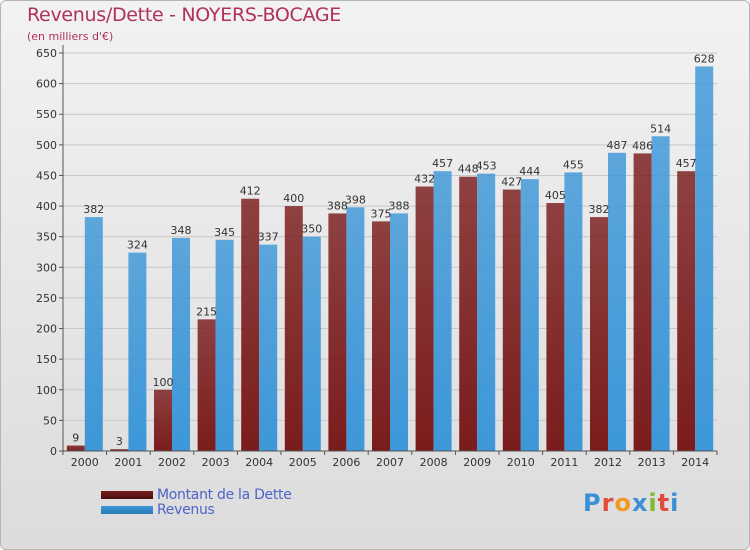 This screenshot has width=750, height=550. Describe the element at coordinates (608, 503) in the screenshot. I see `logo-letter: r` at that location.